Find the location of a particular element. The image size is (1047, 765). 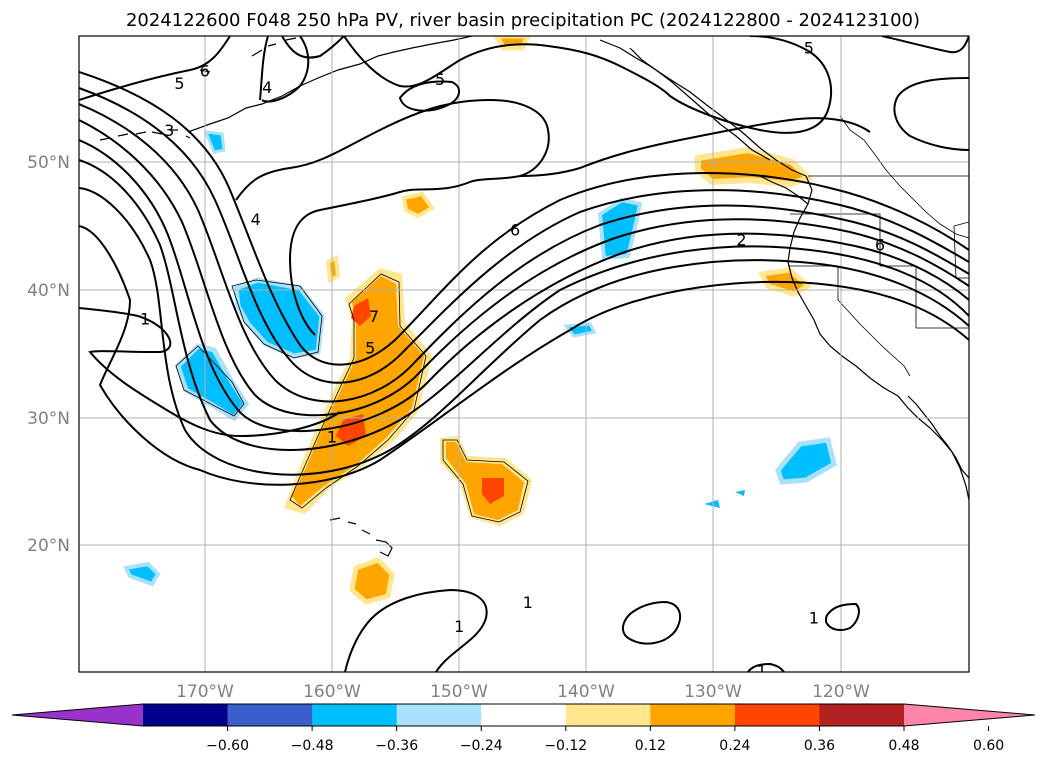

latitude-labels: 50°N 40°N 30°N 20°N is located at coordinates (48, 354).